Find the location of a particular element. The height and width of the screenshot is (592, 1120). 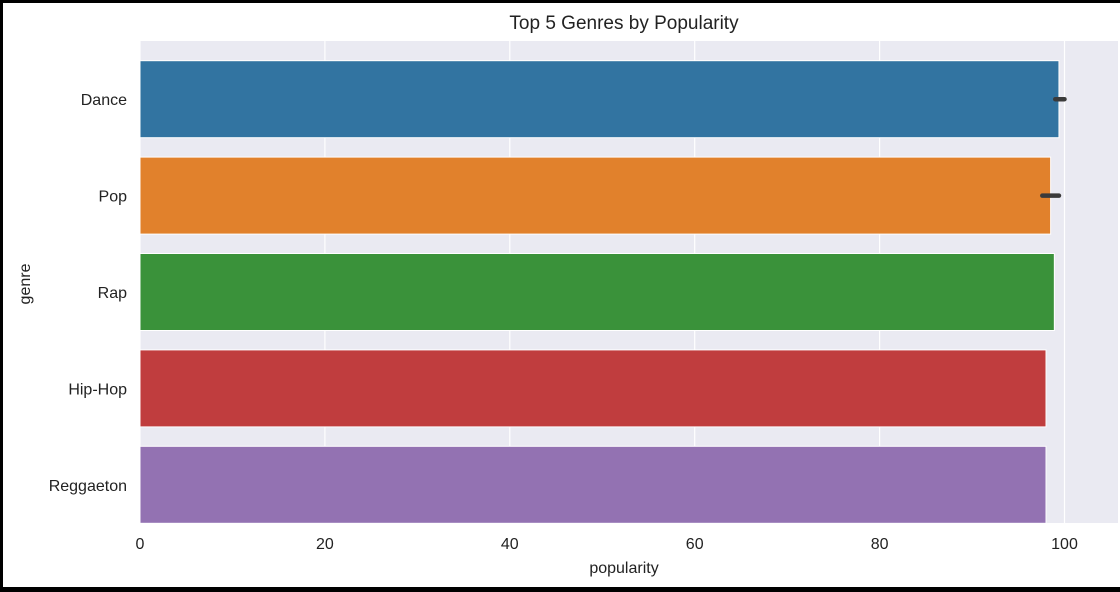

y-tick-label: Hip-Hop is located at coordinates (97, 389).